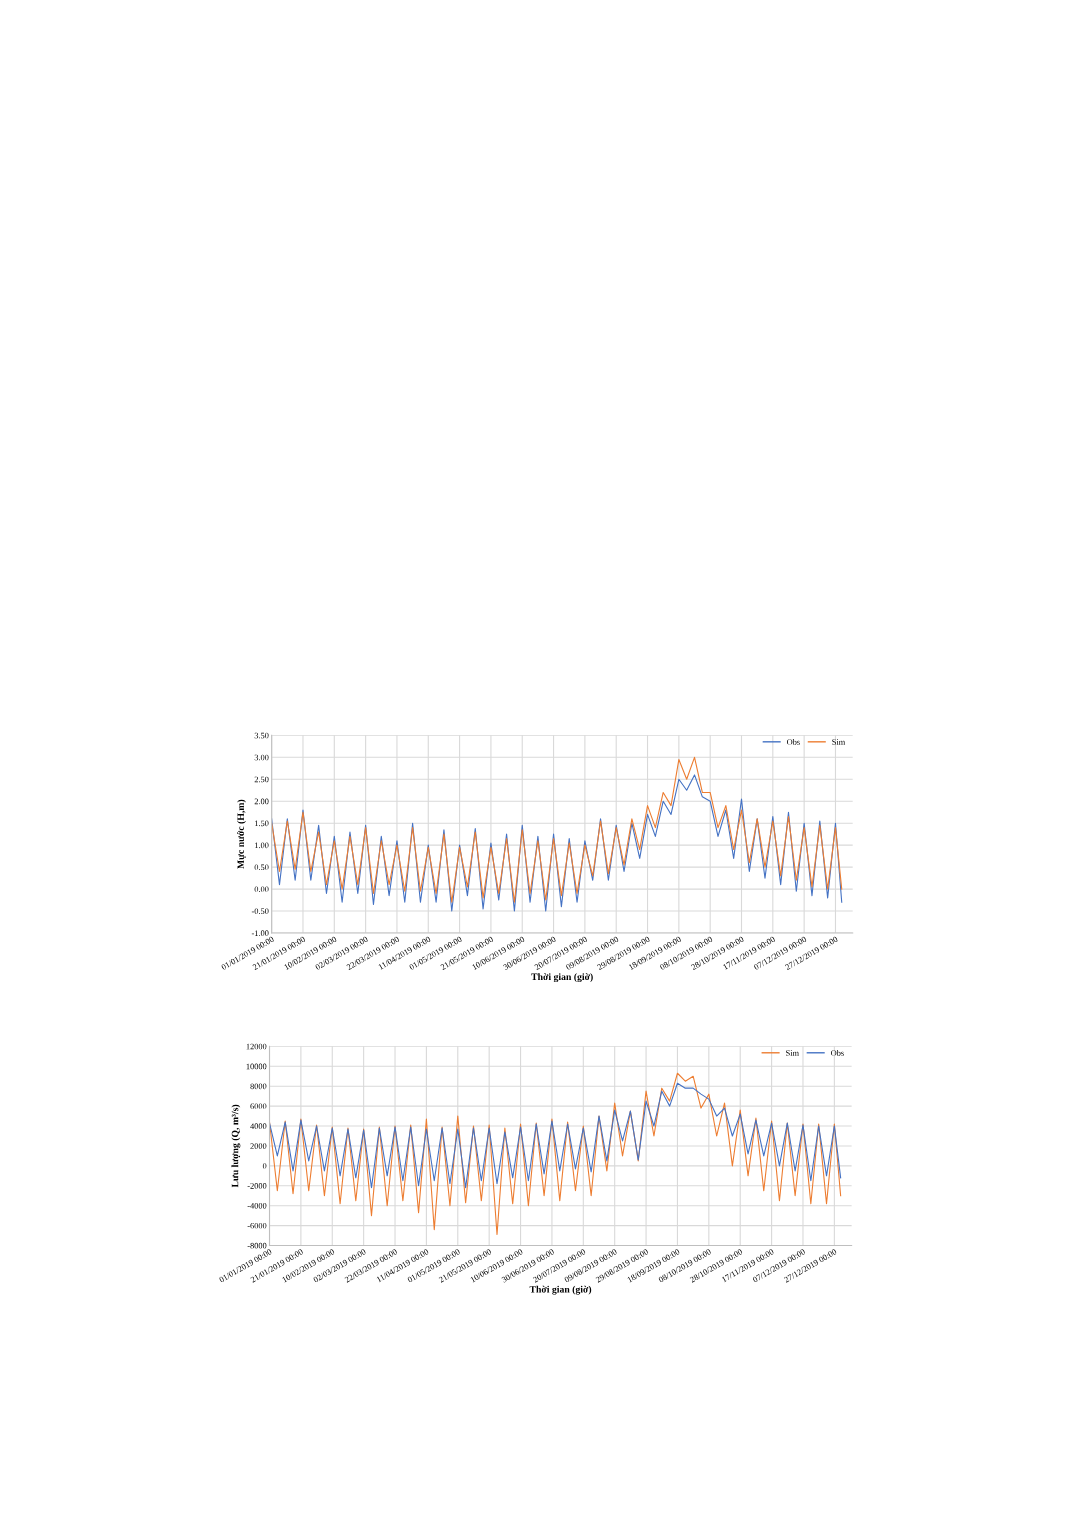 This screenshot has width=1078, height=1532. I want to click on y-tick-label: 0.00, so click(261, 889).